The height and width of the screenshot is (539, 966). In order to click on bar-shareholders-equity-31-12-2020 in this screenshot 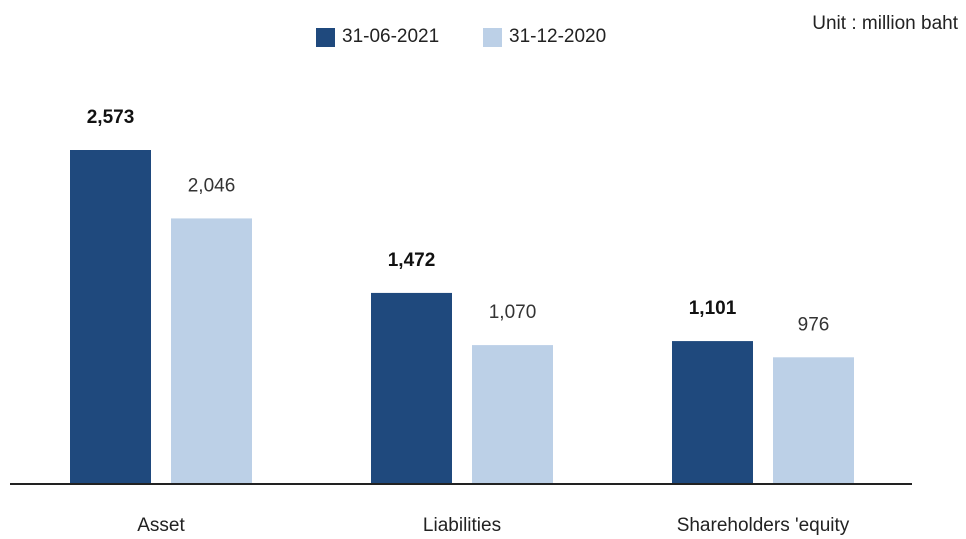, I will do `click(813, 420)`.